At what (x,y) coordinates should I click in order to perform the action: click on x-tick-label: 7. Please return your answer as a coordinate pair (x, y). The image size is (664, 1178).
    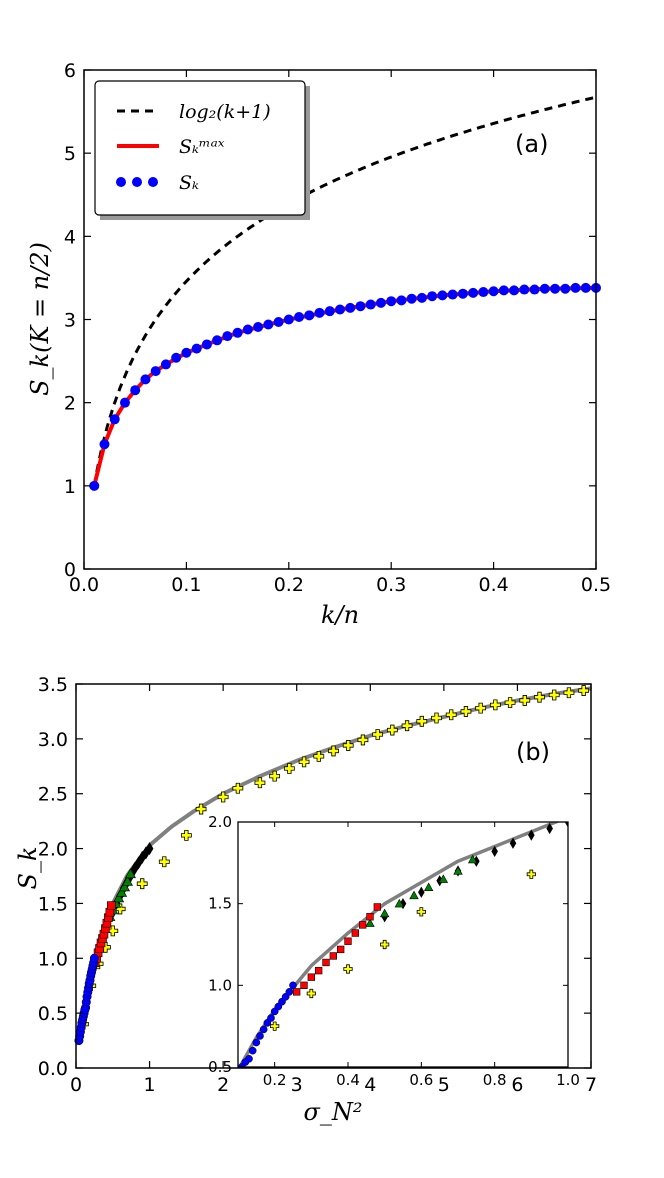
    Looking at the image, I should click on (591, 1085).